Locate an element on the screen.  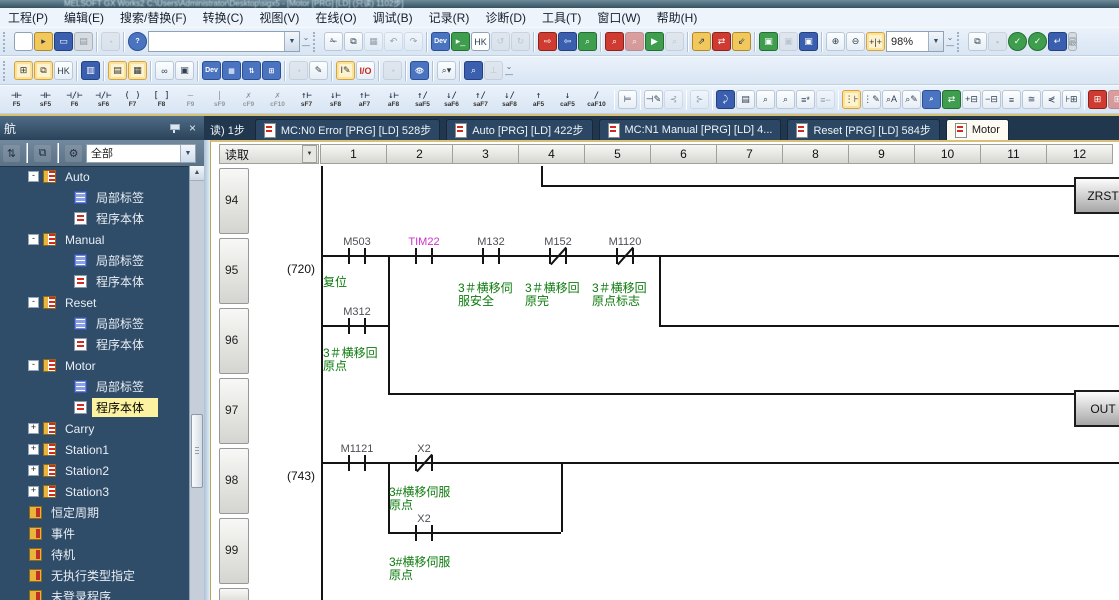
check-program-icon: ✓ is located at coordinates (1017, 41).